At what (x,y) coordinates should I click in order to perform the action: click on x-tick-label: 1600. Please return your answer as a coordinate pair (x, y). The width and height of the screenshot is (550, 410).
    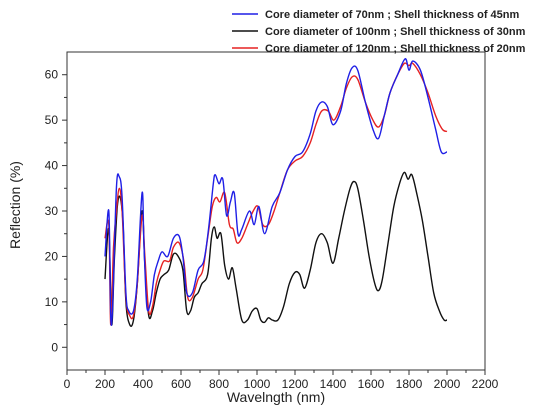
    Looking at the image, I should click on (371, 384).